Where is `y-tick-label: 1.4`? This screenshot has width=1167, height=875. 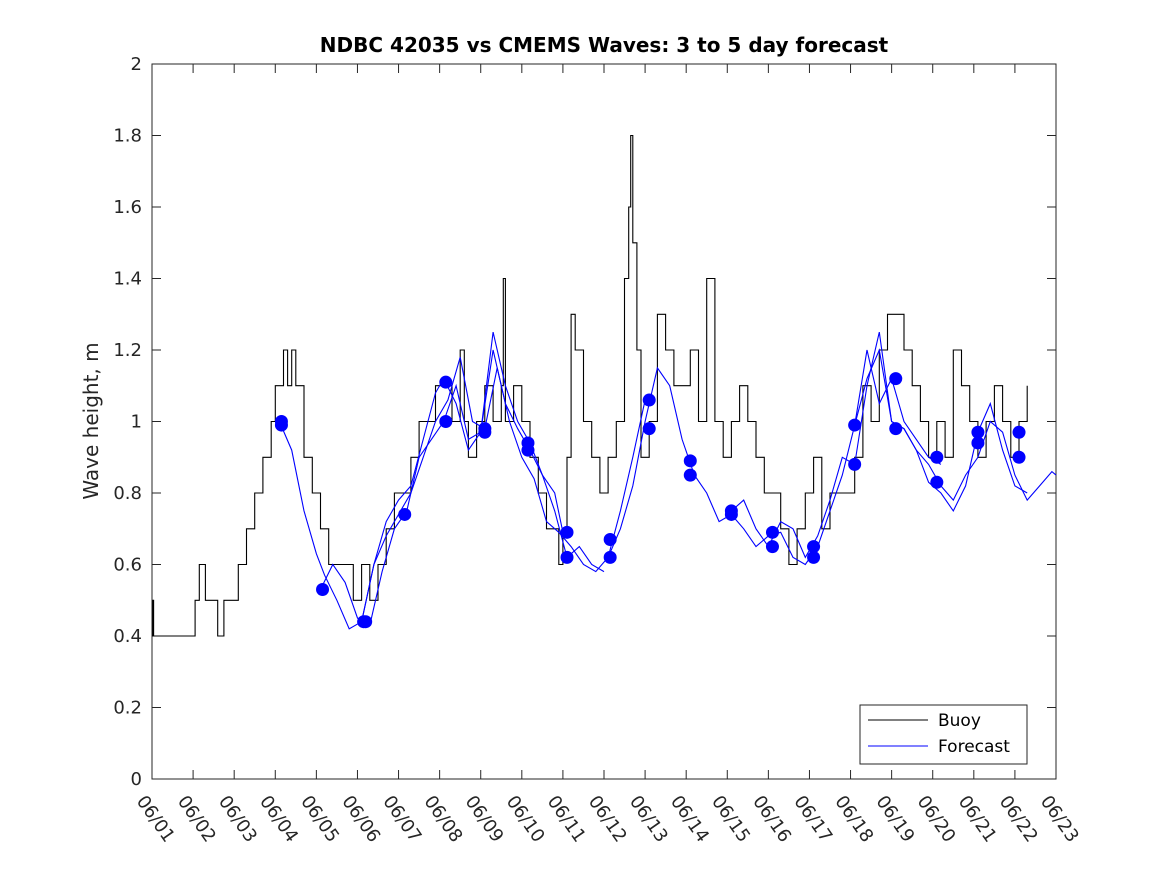 y-tick-label: 1.4 is located at coordinates (127, 279).